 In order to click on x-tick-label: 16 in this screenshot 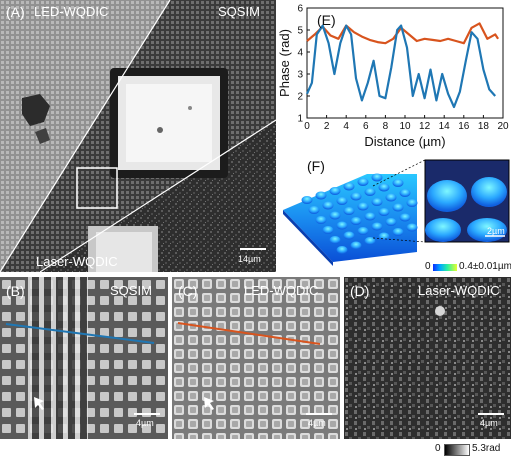, I will do `click(464, 126)`.